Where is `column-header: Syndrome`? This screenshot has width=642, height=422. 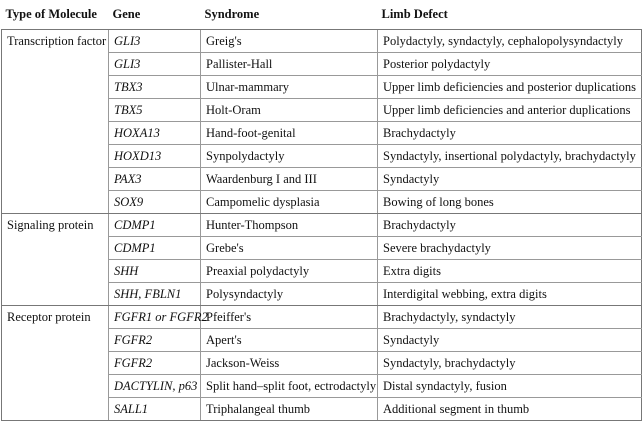
column-header: Syndrome is located at coordinates (289, 15).